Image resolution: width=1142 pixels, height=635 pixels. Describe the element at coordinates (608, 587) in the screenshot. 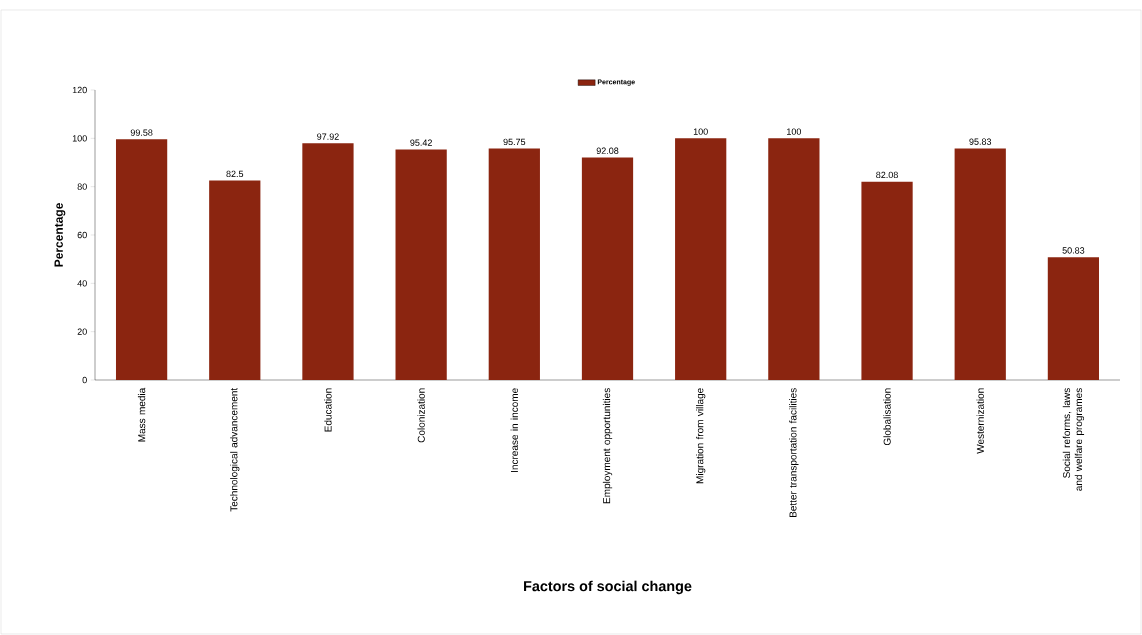

I see `x-axis-title: Factors of social change` at that location.